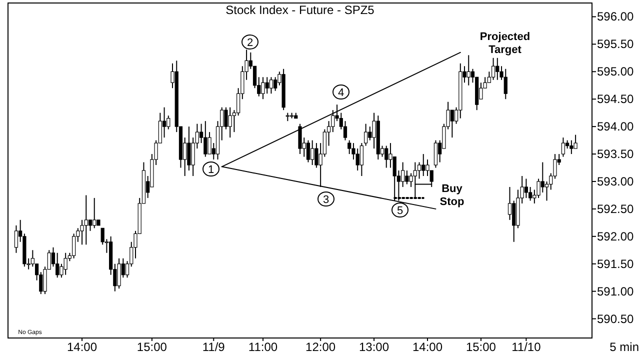 This screenshot has width=644, height=355. Describe the element at coordinates (615, 127) in the screenshot. I see `y-tick-label: 594.00` at that location.